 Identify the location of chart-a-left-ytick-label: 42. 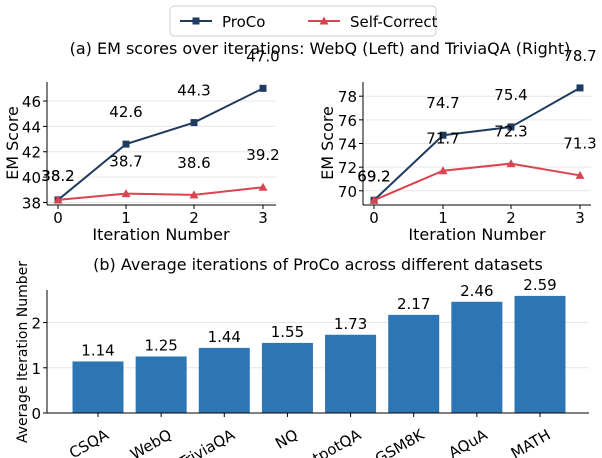
(31, 153).